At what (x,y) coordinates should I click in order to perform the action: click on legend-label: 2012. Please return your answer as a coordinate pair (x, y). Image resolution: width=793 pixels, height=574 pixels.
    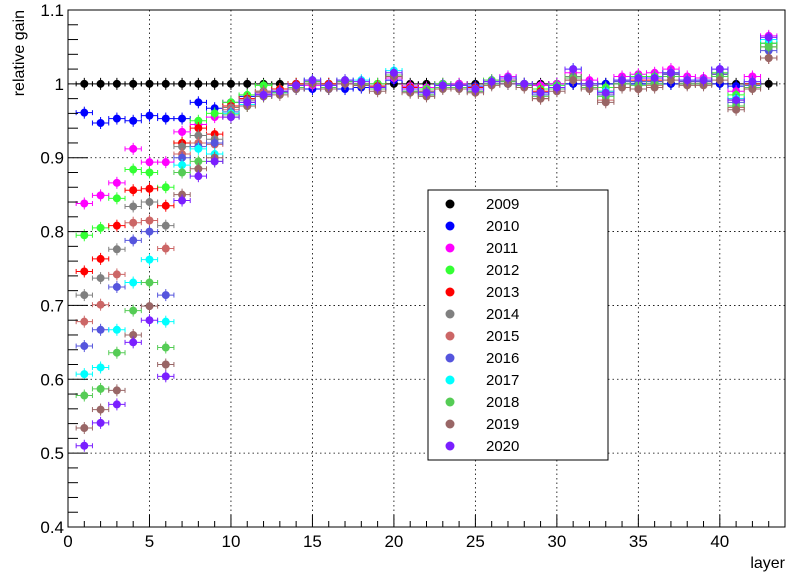
    Looking at the image, I should click on (502, 270).